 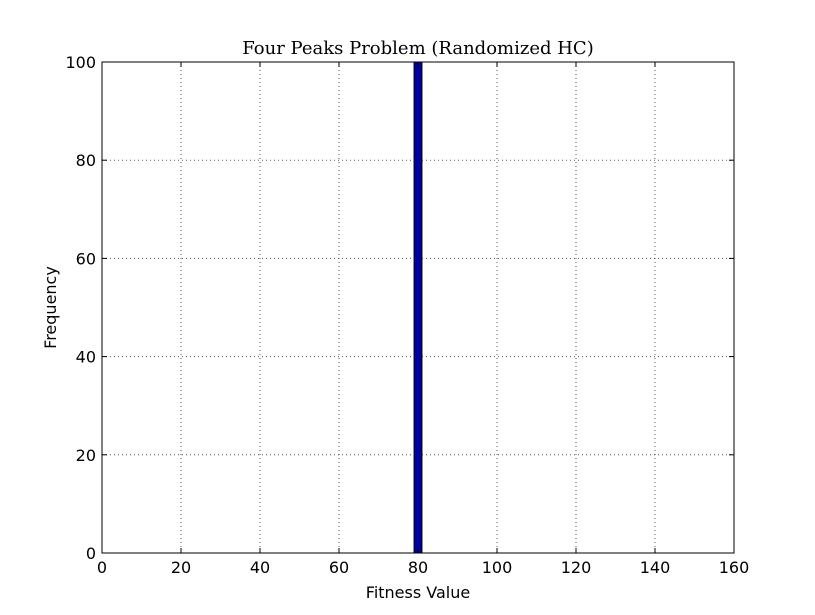 What do you see at coordinates (417, 48) in the screenshot?
I see `chart-title: Four Peaks Problem (Randomized HC)` at bounding box center [417, 48].